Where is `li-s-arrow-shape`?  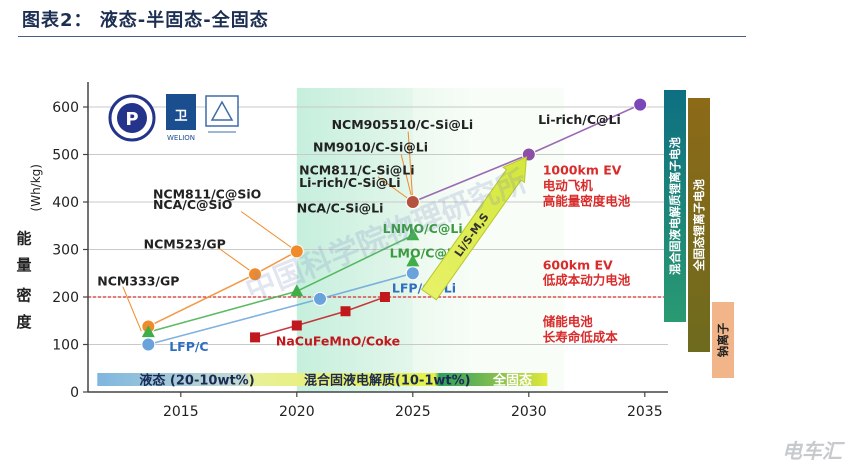
li-s-arrow-shape is located at coordinates (474, 228).